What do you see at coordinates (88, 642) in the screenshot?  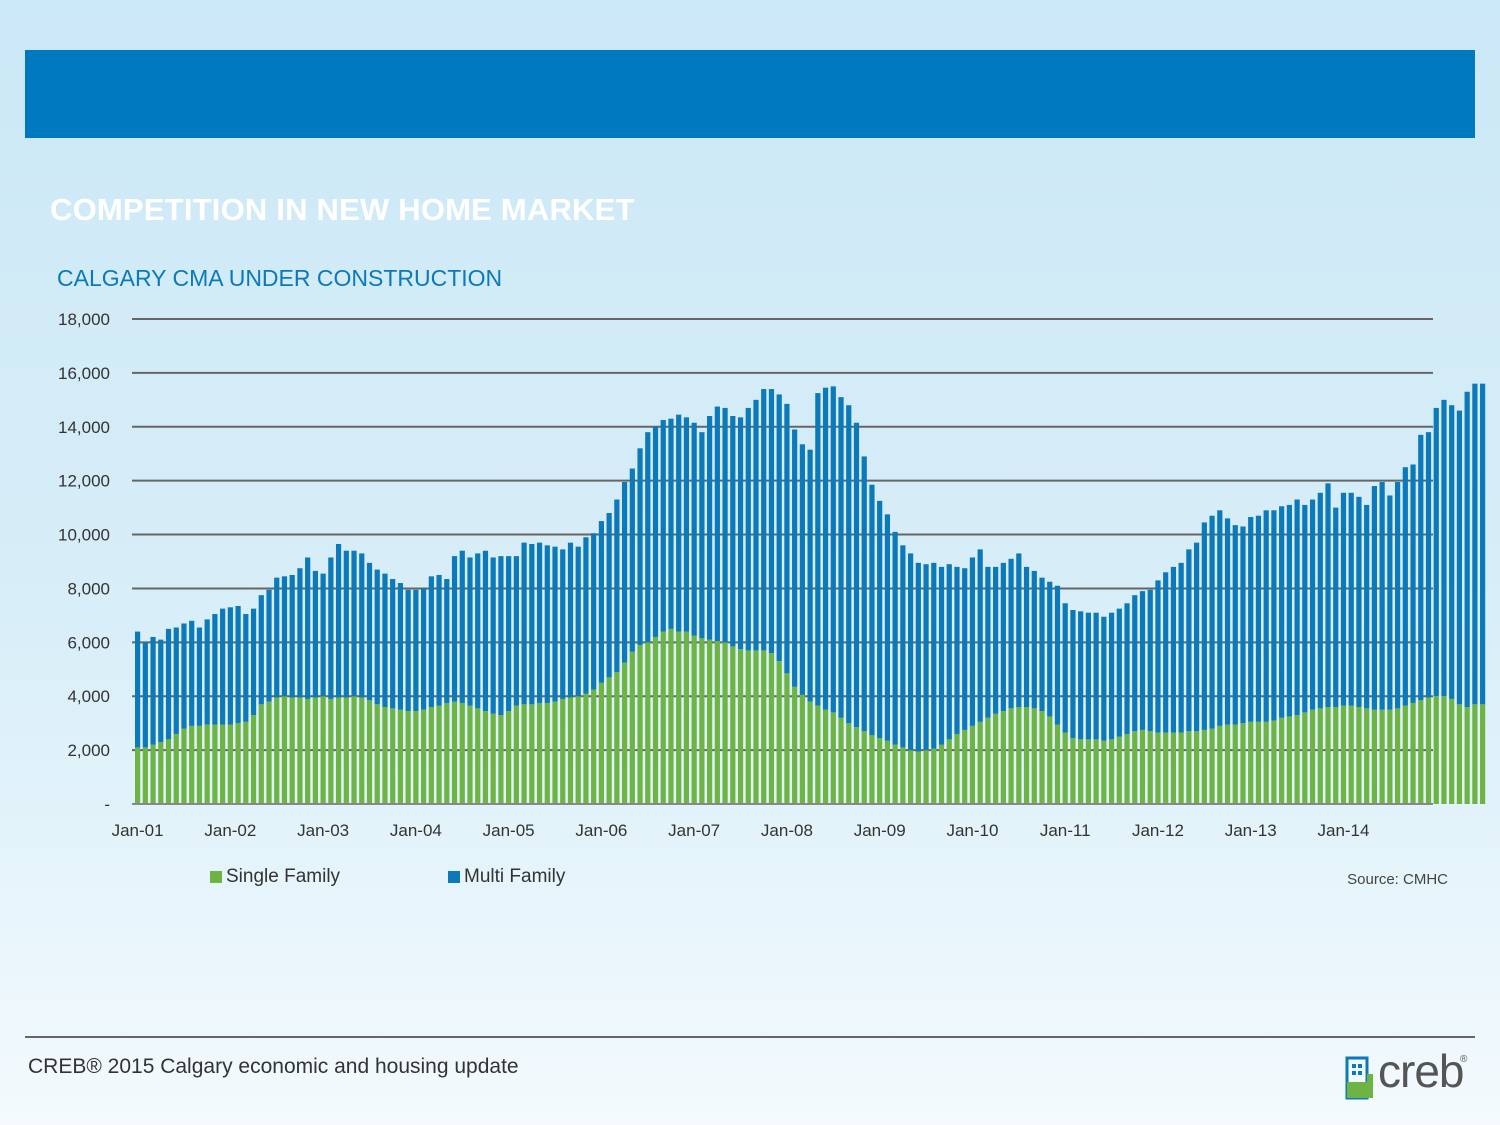 I see `y-tick-label: 6,000` at bounding box center [88, 642].